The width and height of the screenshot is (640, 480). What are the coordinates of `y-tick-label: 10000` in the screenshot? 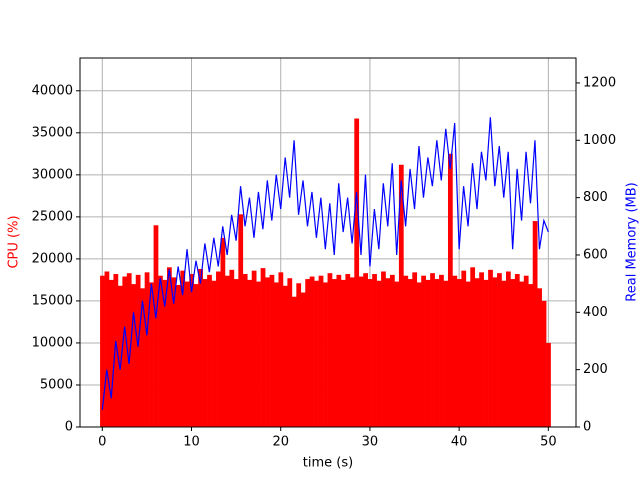 It's located at (52, 342).